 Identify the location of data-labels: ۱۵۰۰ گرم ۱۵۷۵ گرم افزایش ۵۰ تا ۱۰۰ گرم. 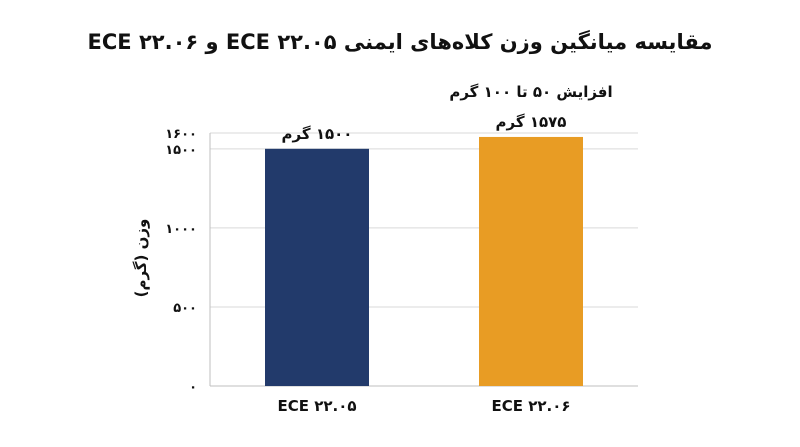
(447, 113).